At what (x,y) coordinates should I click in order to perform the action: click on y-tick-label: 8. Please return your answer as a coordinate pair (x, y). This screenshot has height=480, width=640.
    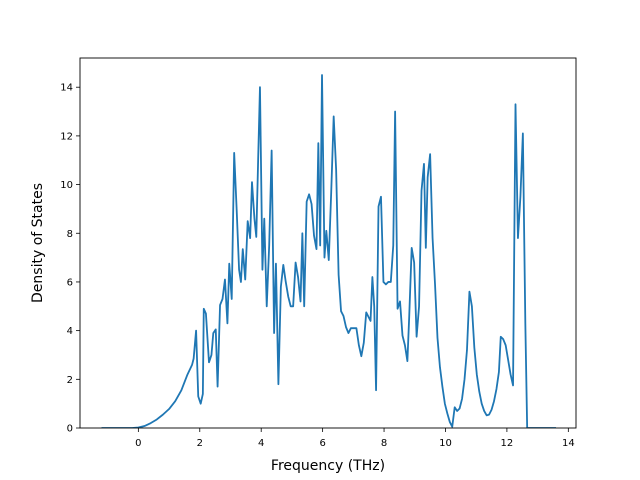
    Looking at the image, I should click on (70, 234).